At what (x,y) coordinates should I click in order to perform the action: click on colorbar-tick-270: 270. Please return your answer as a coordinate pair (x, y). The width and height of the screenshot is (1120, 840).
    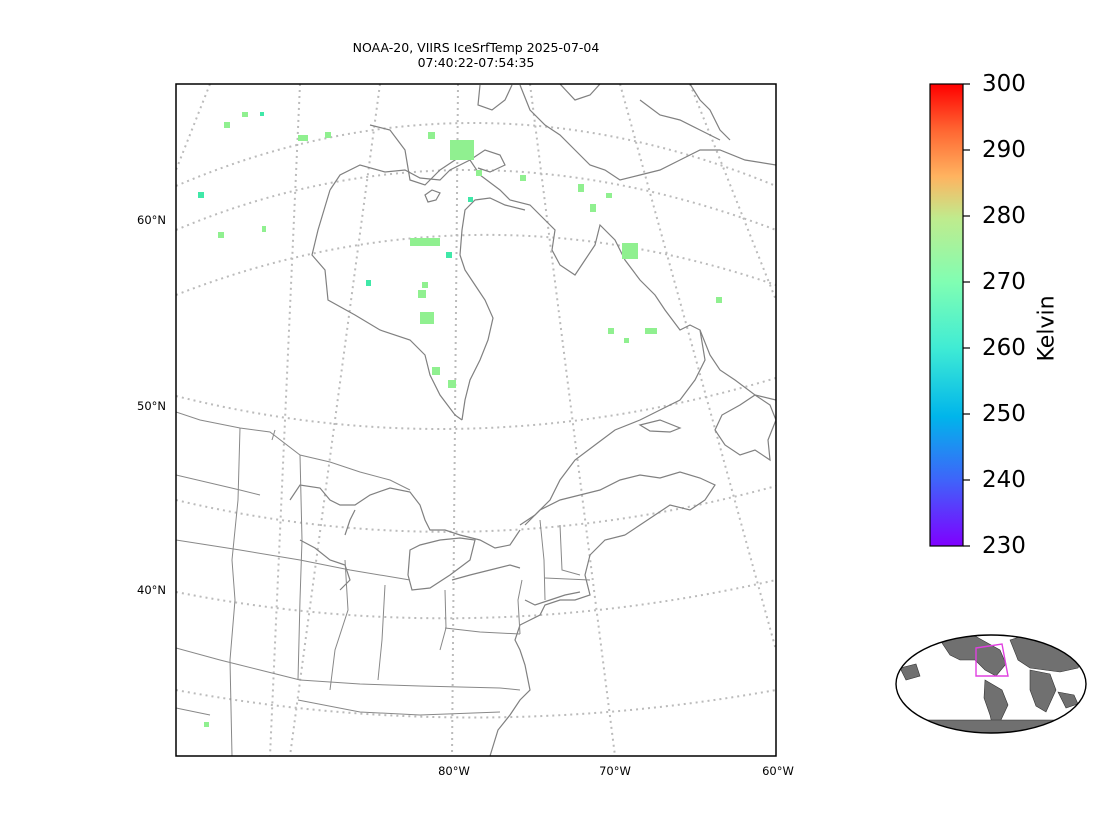
    Looking at the image, I should click on (1004, 282).